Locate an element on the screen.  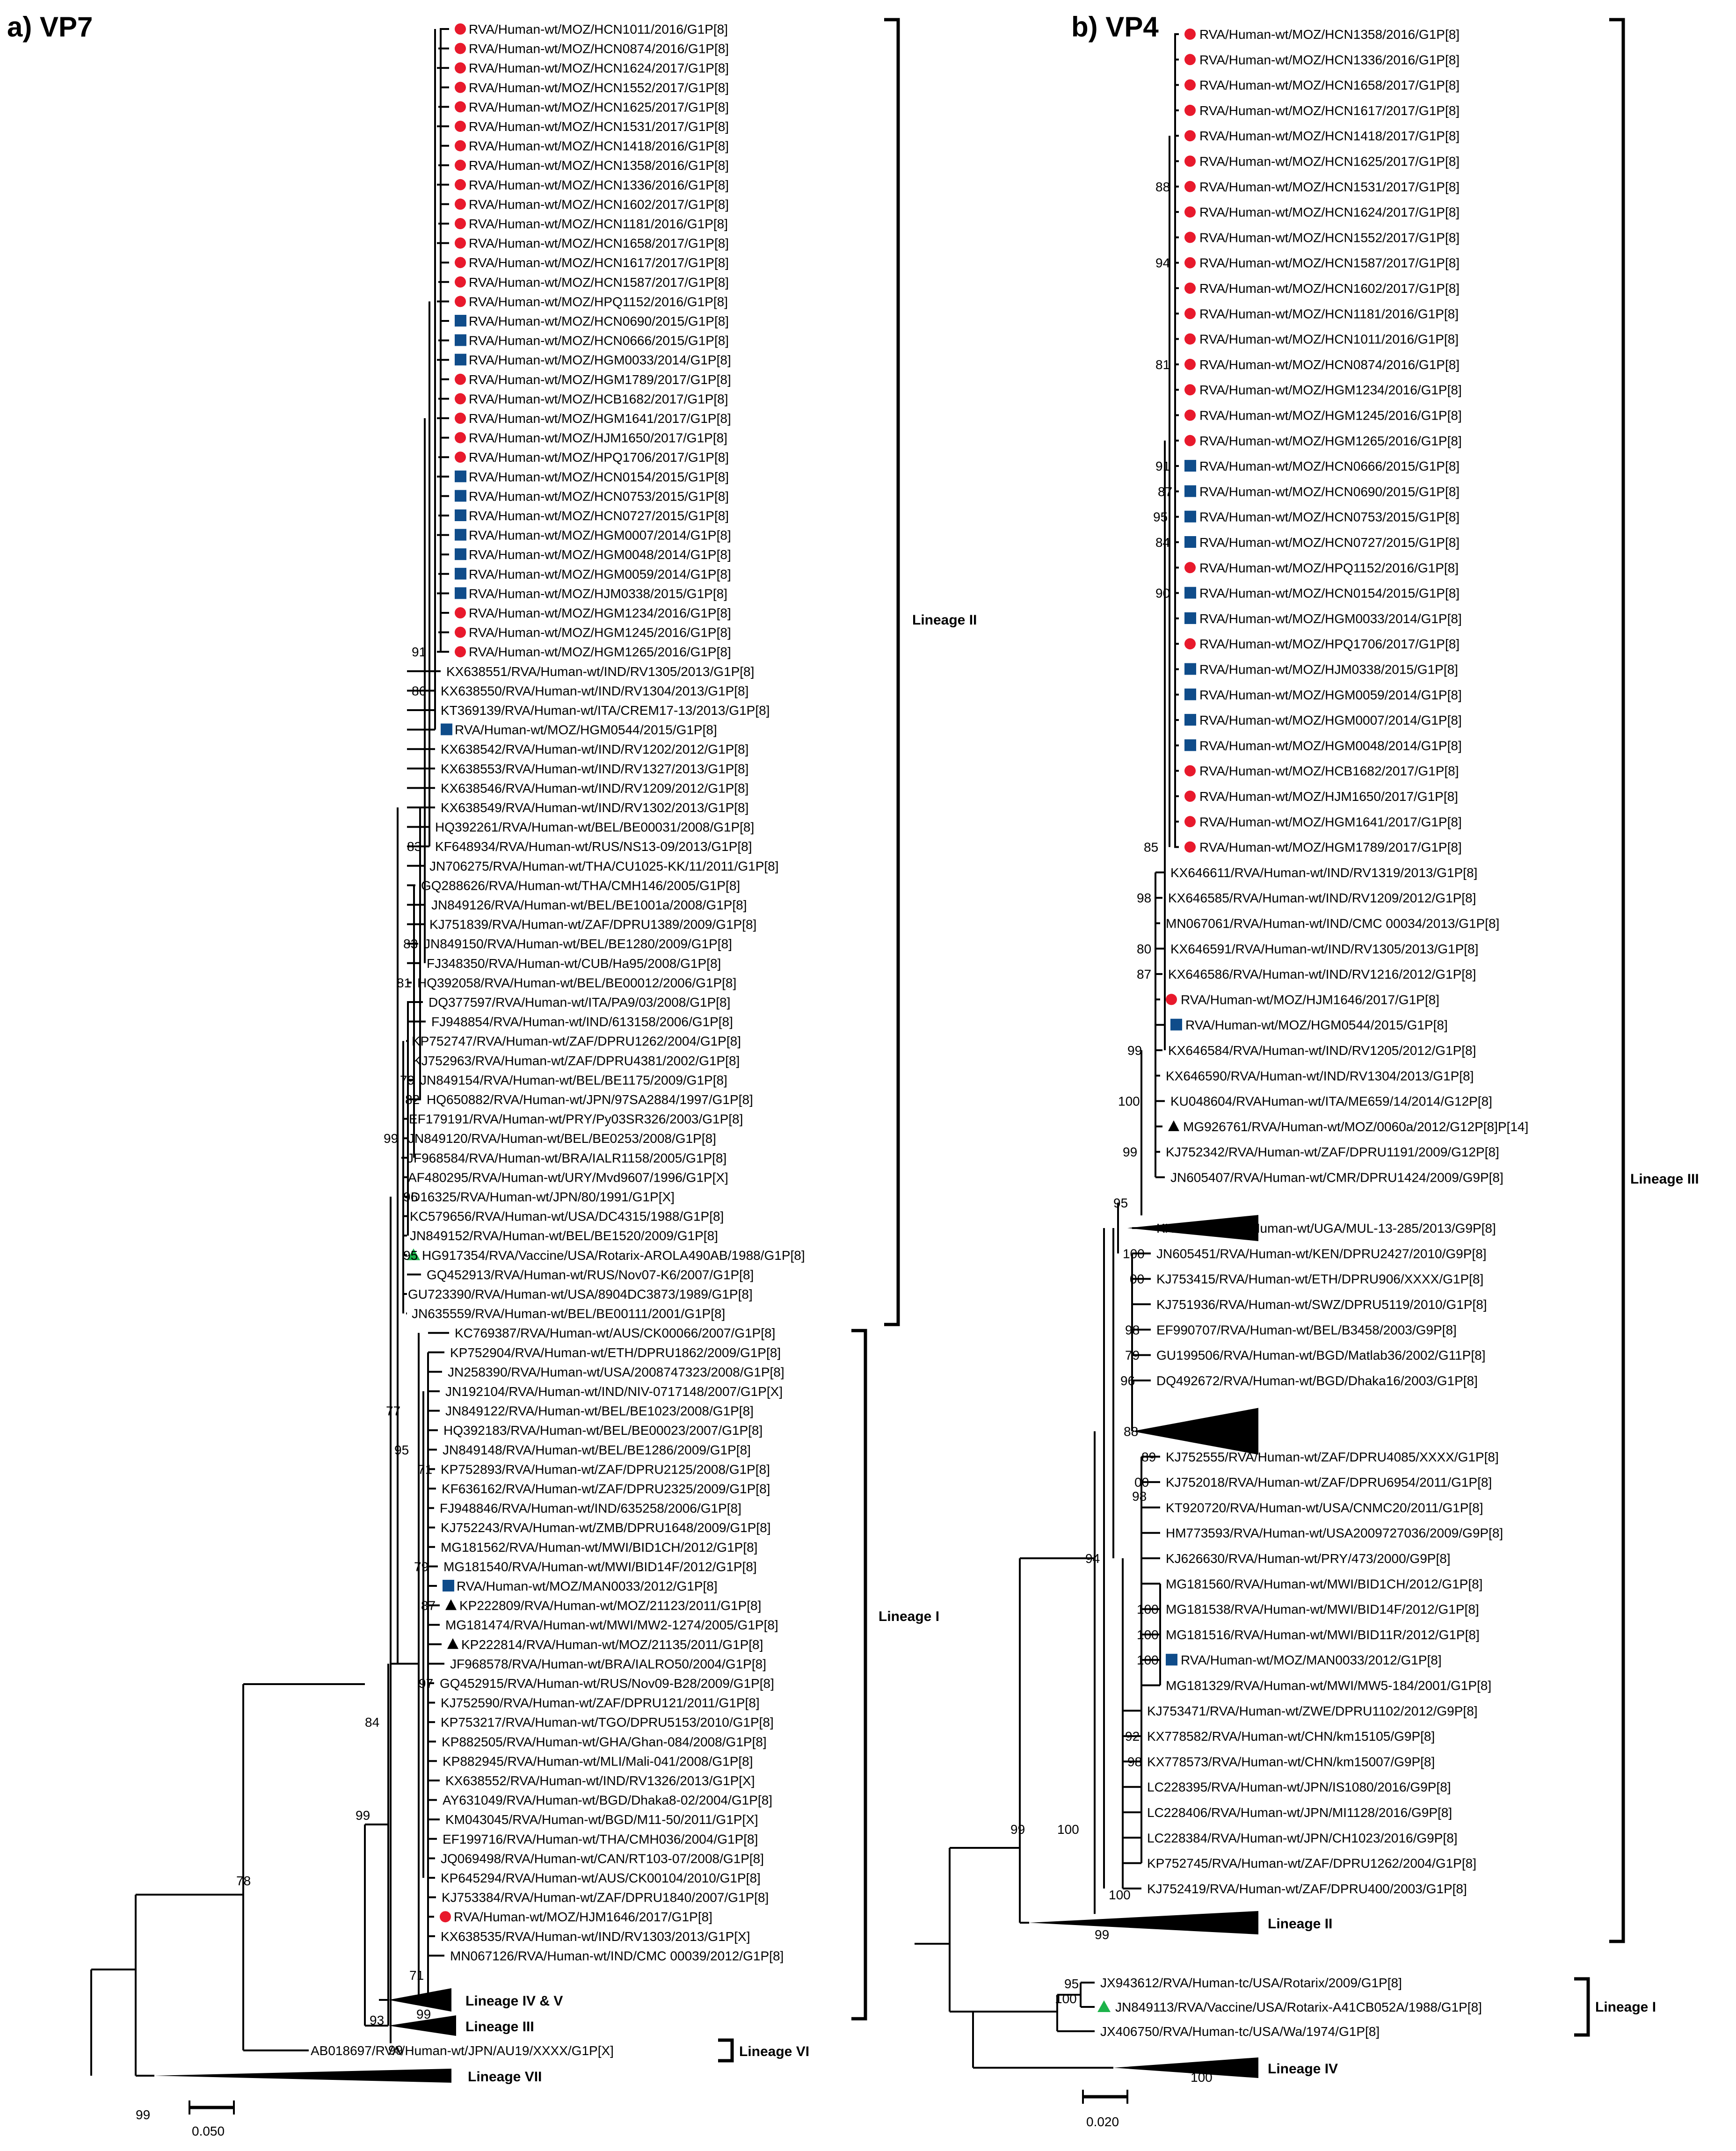
bootstrap-value: 84 is located at coordinates (1163, 542).